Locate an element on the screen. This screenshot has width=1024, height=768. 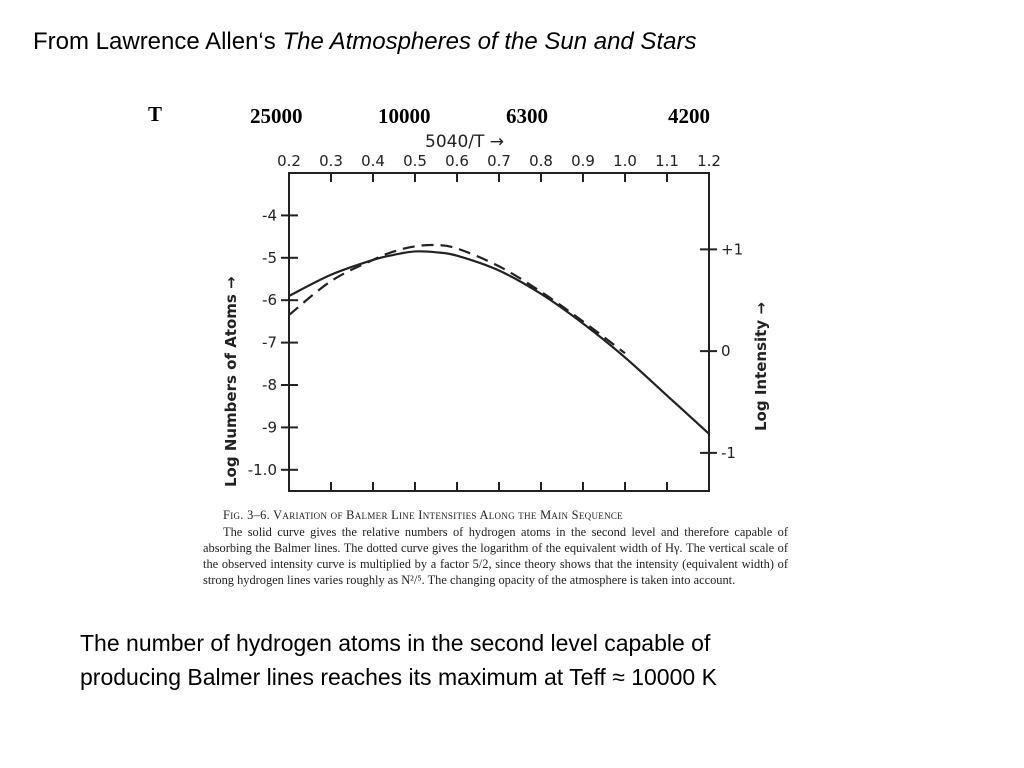
left-axis-tick-label: -8 is located at coordinates (269, 385).